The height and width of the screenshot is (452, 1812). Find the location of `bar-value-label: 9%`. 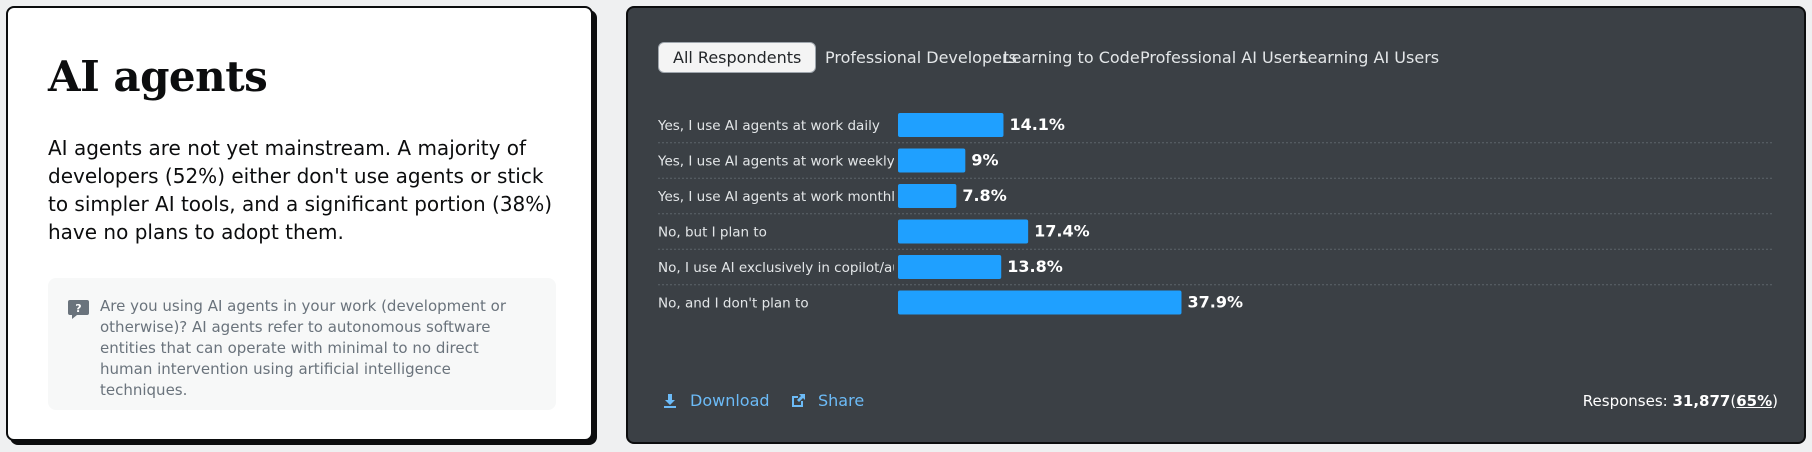

bar-value-label: 9% is located at coordinates (984, 160).